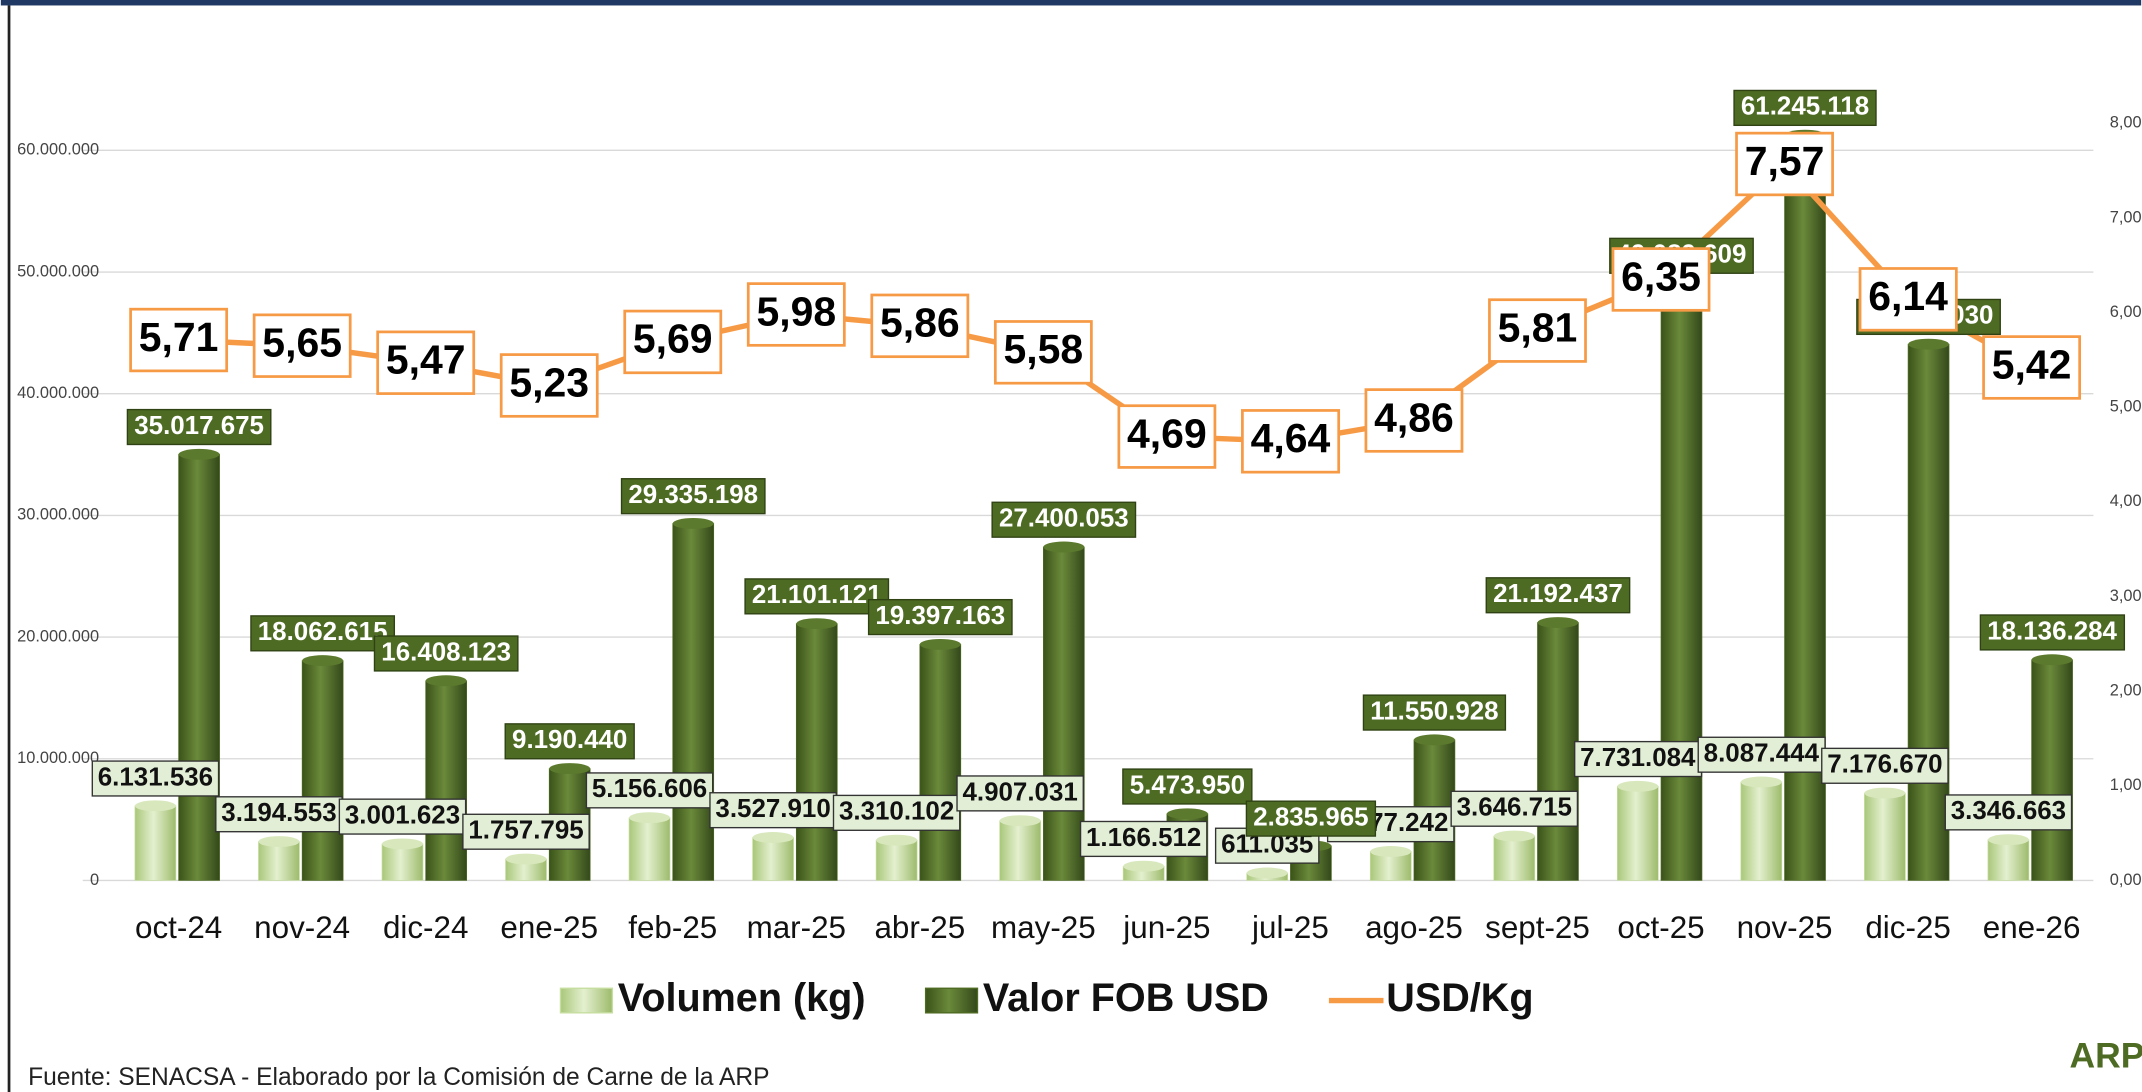 Image resolution: width=2142 pixels, height=1092 pixels. Describe the element at coordinates (178, 927) in the screenshot. I see `x-tick-label: oct-24` at that location.